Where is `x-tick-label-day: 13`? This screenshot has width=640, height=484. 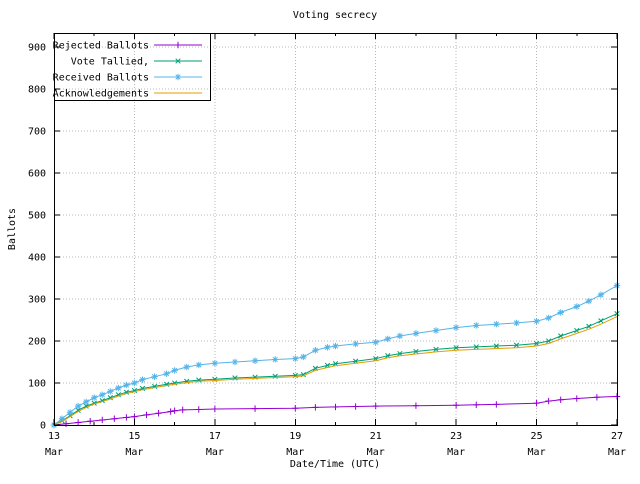
x-tick-label-day: 13 is located at coordinates (54, 436).